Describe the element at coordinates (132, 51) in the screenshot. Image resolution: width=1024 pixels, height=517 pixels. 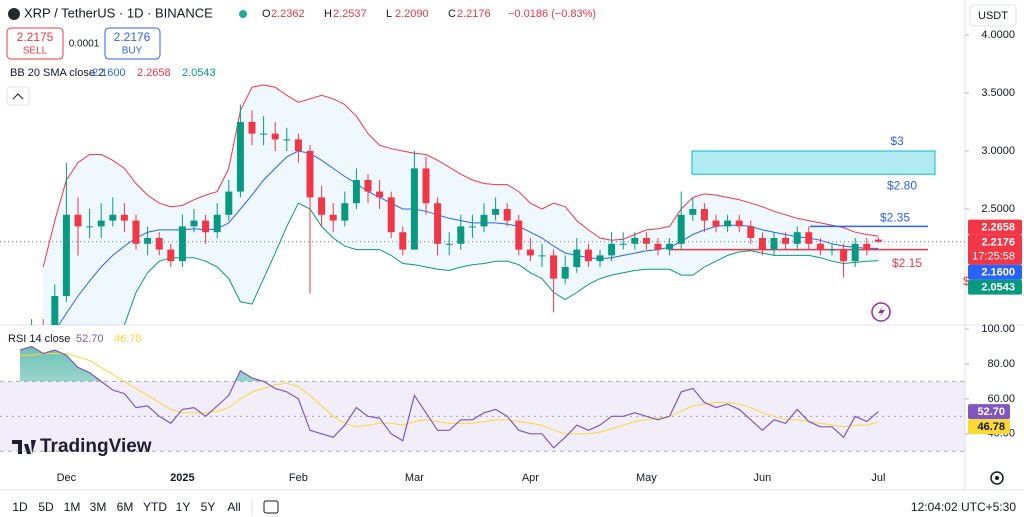
I see `buy-label: BUY` at that location.